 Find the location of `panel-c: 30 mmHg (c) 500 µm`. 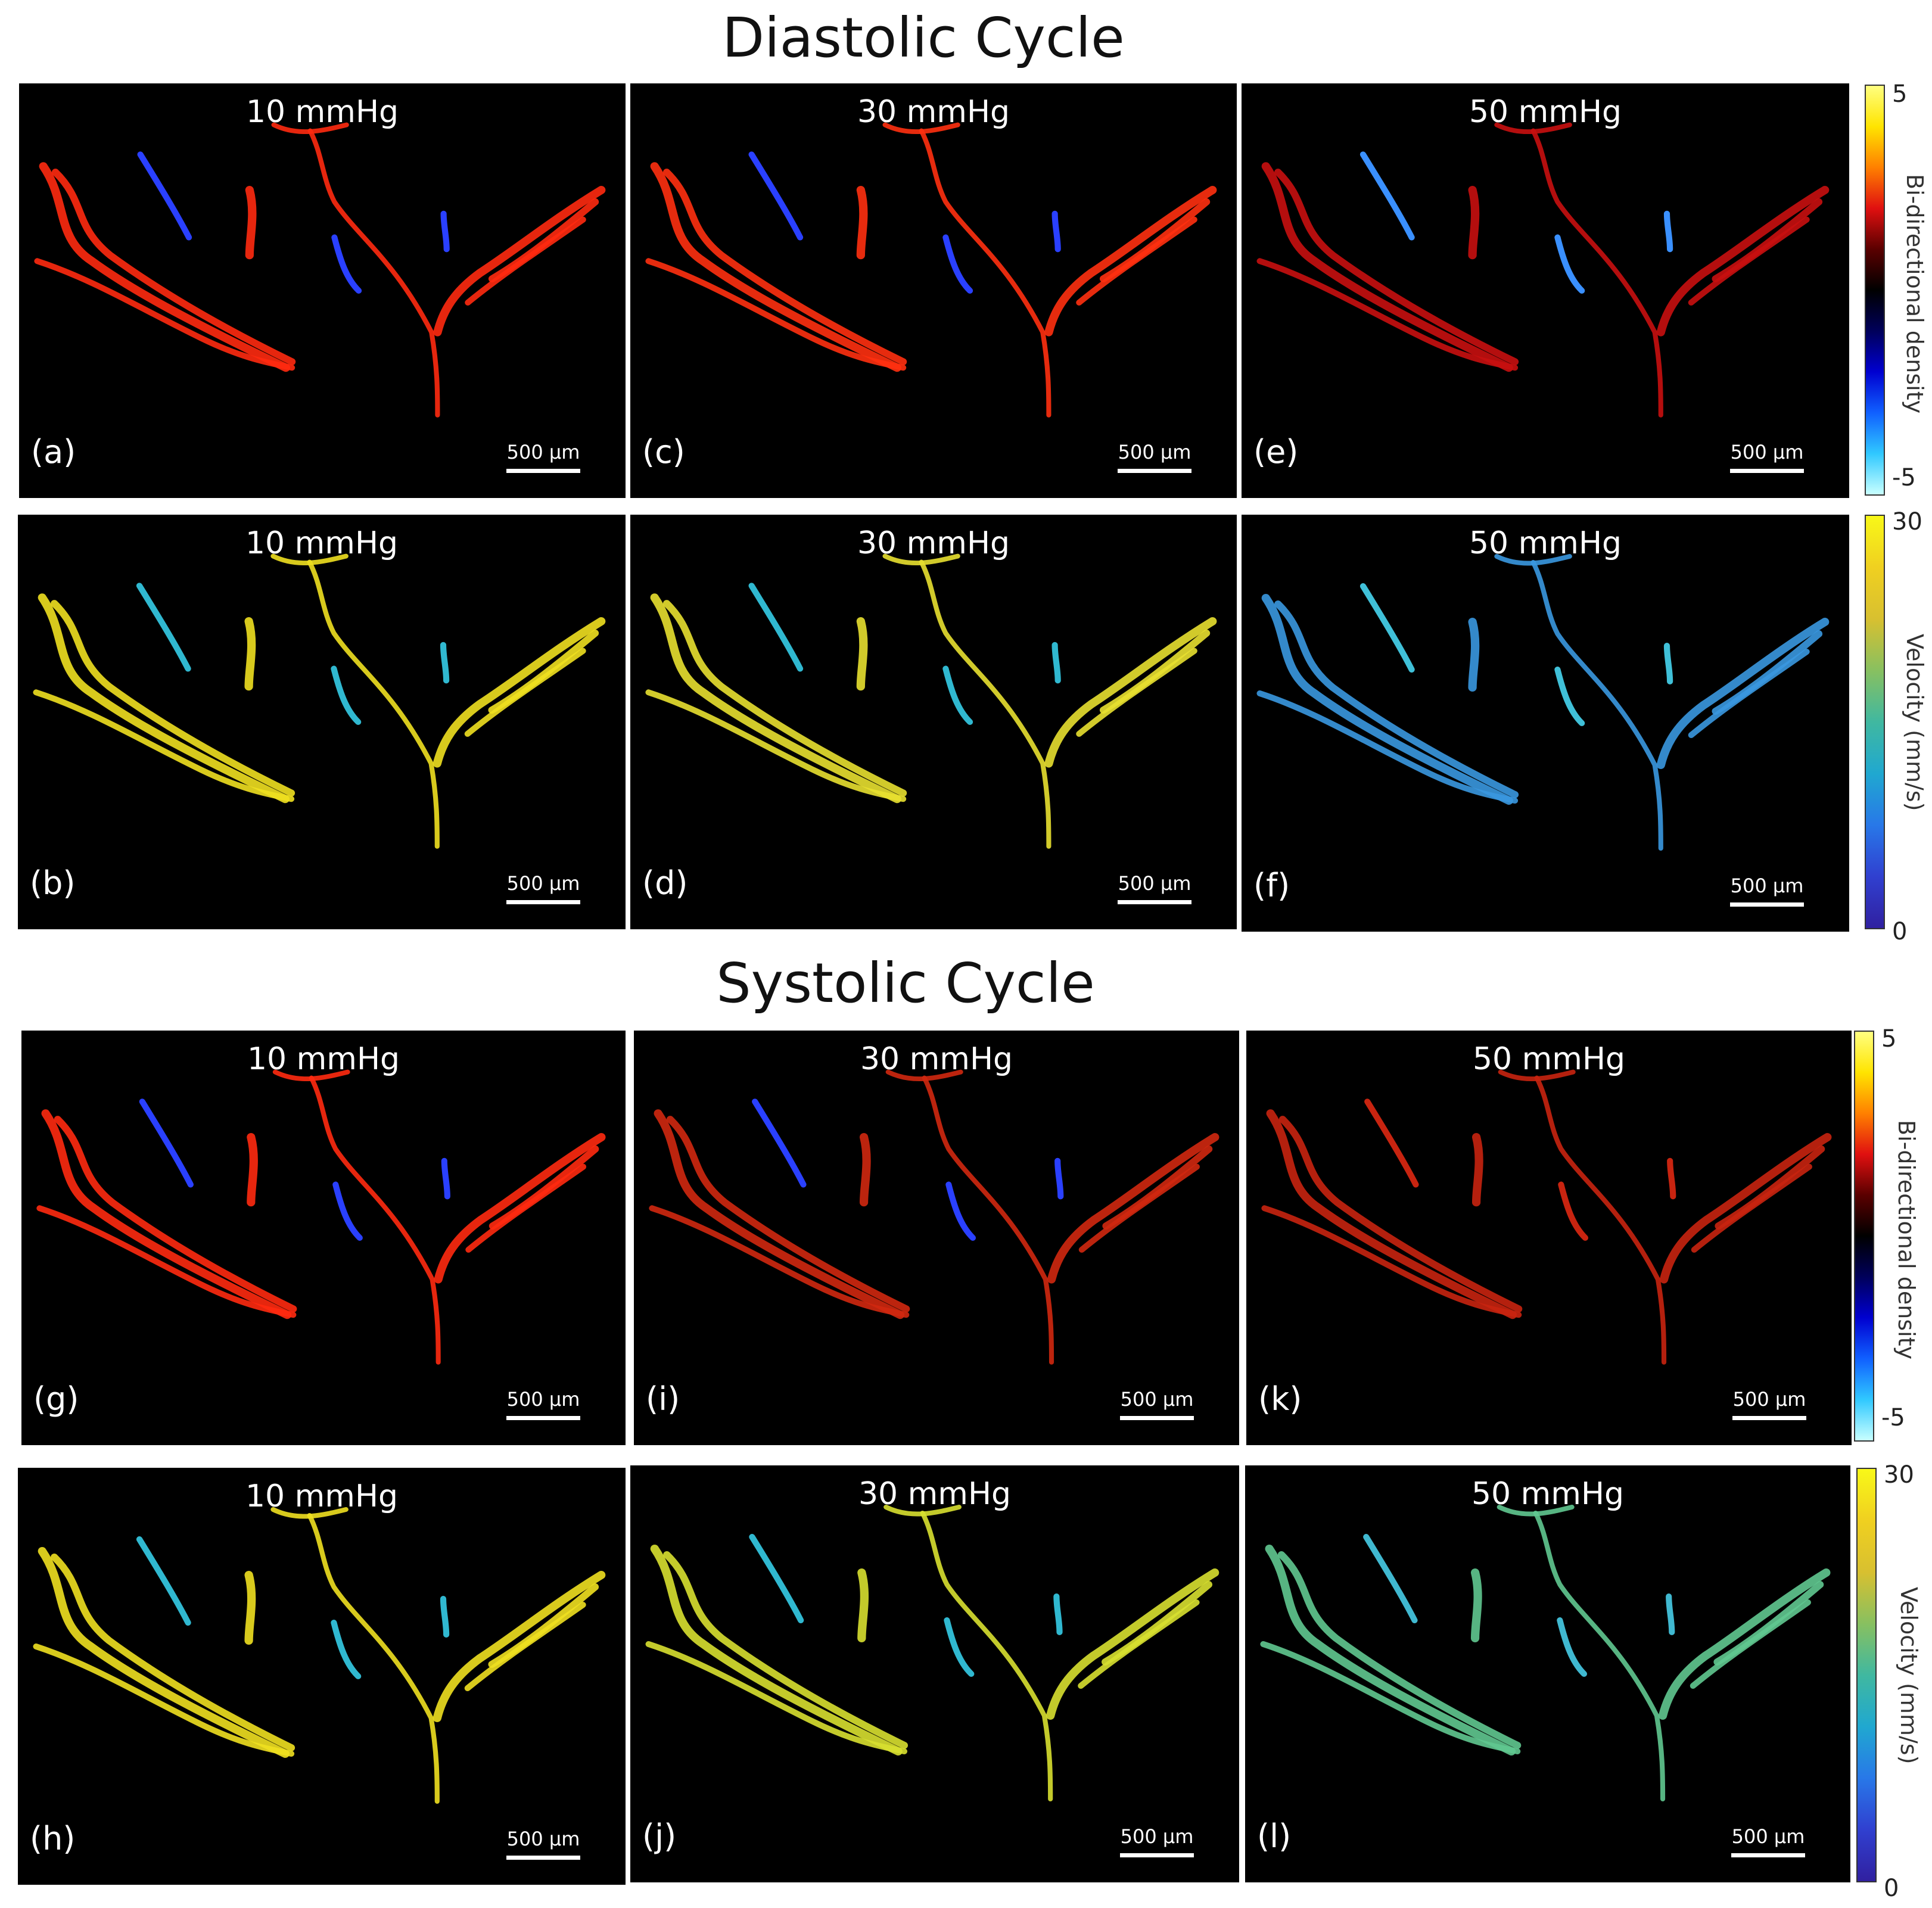

panel-c: 30 mmHg (c) 500 µm is located at coordinates (933, 290).